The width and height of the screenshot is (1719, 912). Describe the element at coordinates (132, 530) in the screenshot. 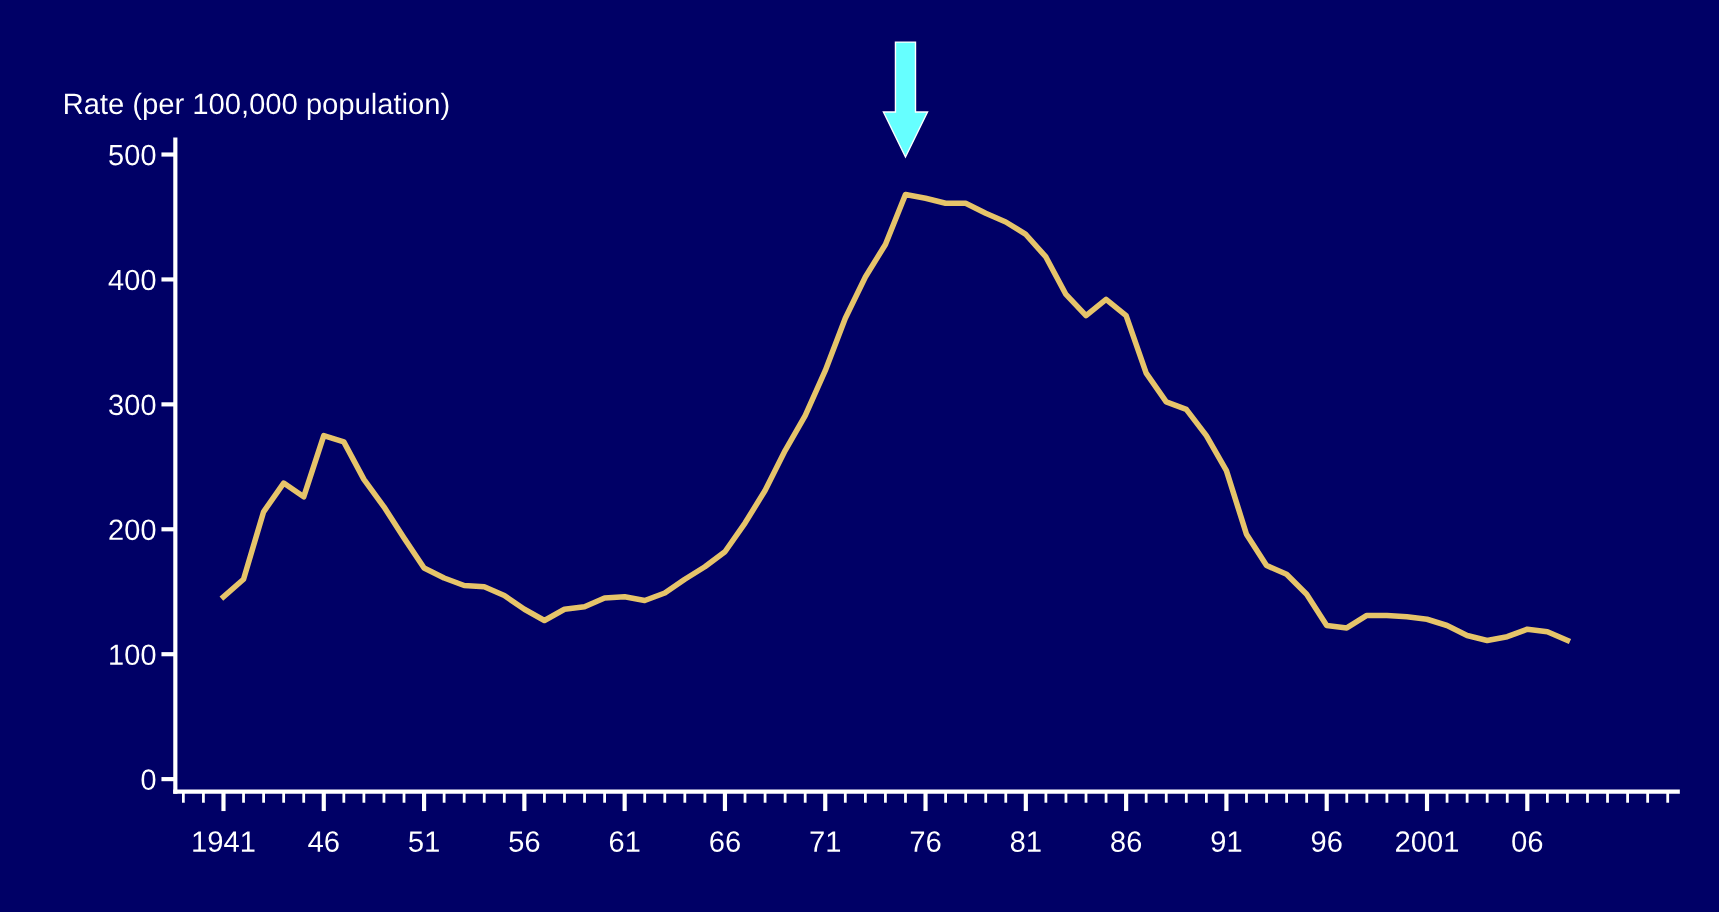

I see `y-tick-label: 200` at that location.